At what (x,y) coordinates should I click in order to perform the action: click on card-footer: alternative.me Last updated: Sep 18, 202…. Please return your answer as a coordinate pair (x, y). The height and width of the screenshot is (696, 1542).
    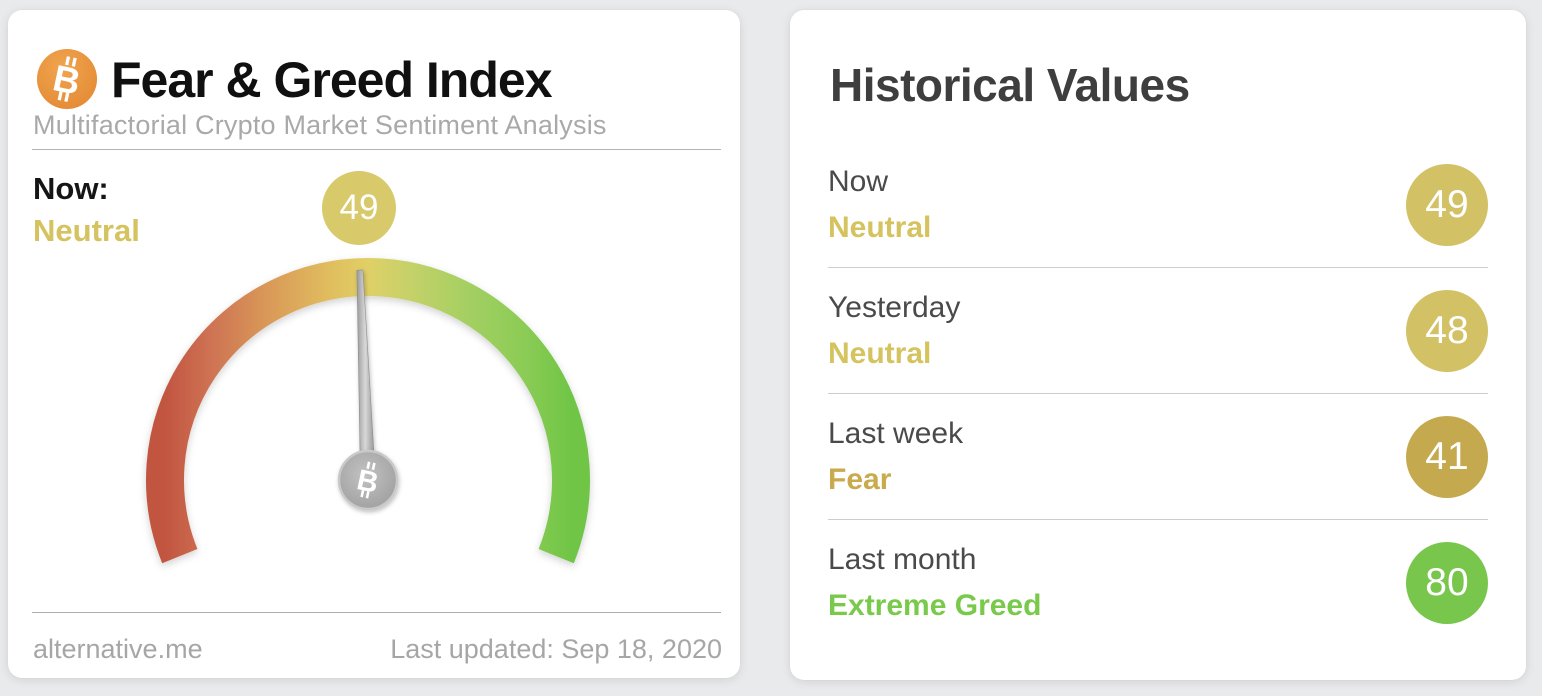
    Looking at the image, I should click on (377, 649).